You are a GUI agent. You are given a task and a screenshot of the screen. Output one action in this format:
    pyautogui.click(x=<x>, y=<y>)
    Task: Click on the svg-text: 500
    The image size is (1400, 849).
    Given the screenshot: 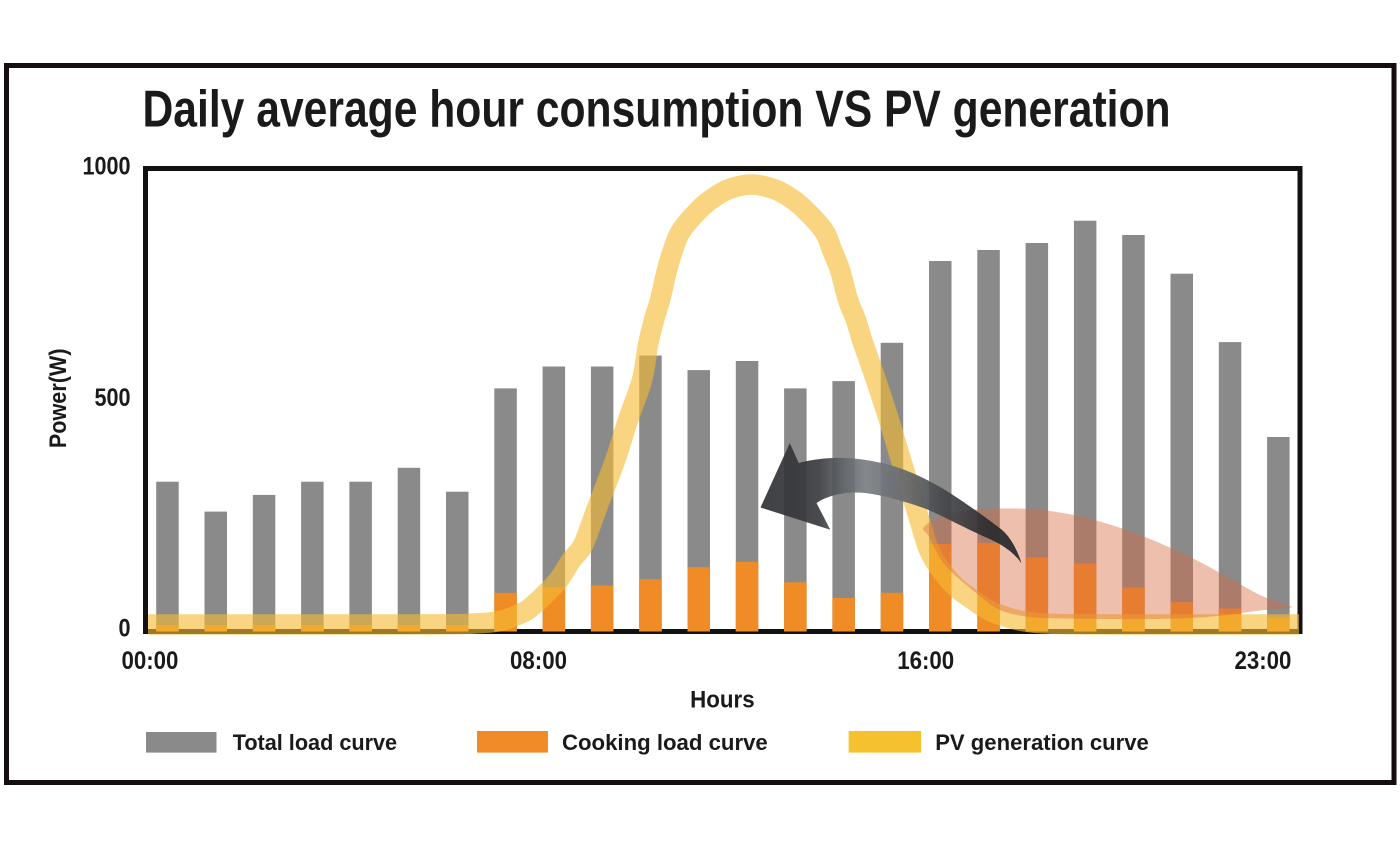 What is the action you would take?
    pyautogui.click(x=112, y=398)
    